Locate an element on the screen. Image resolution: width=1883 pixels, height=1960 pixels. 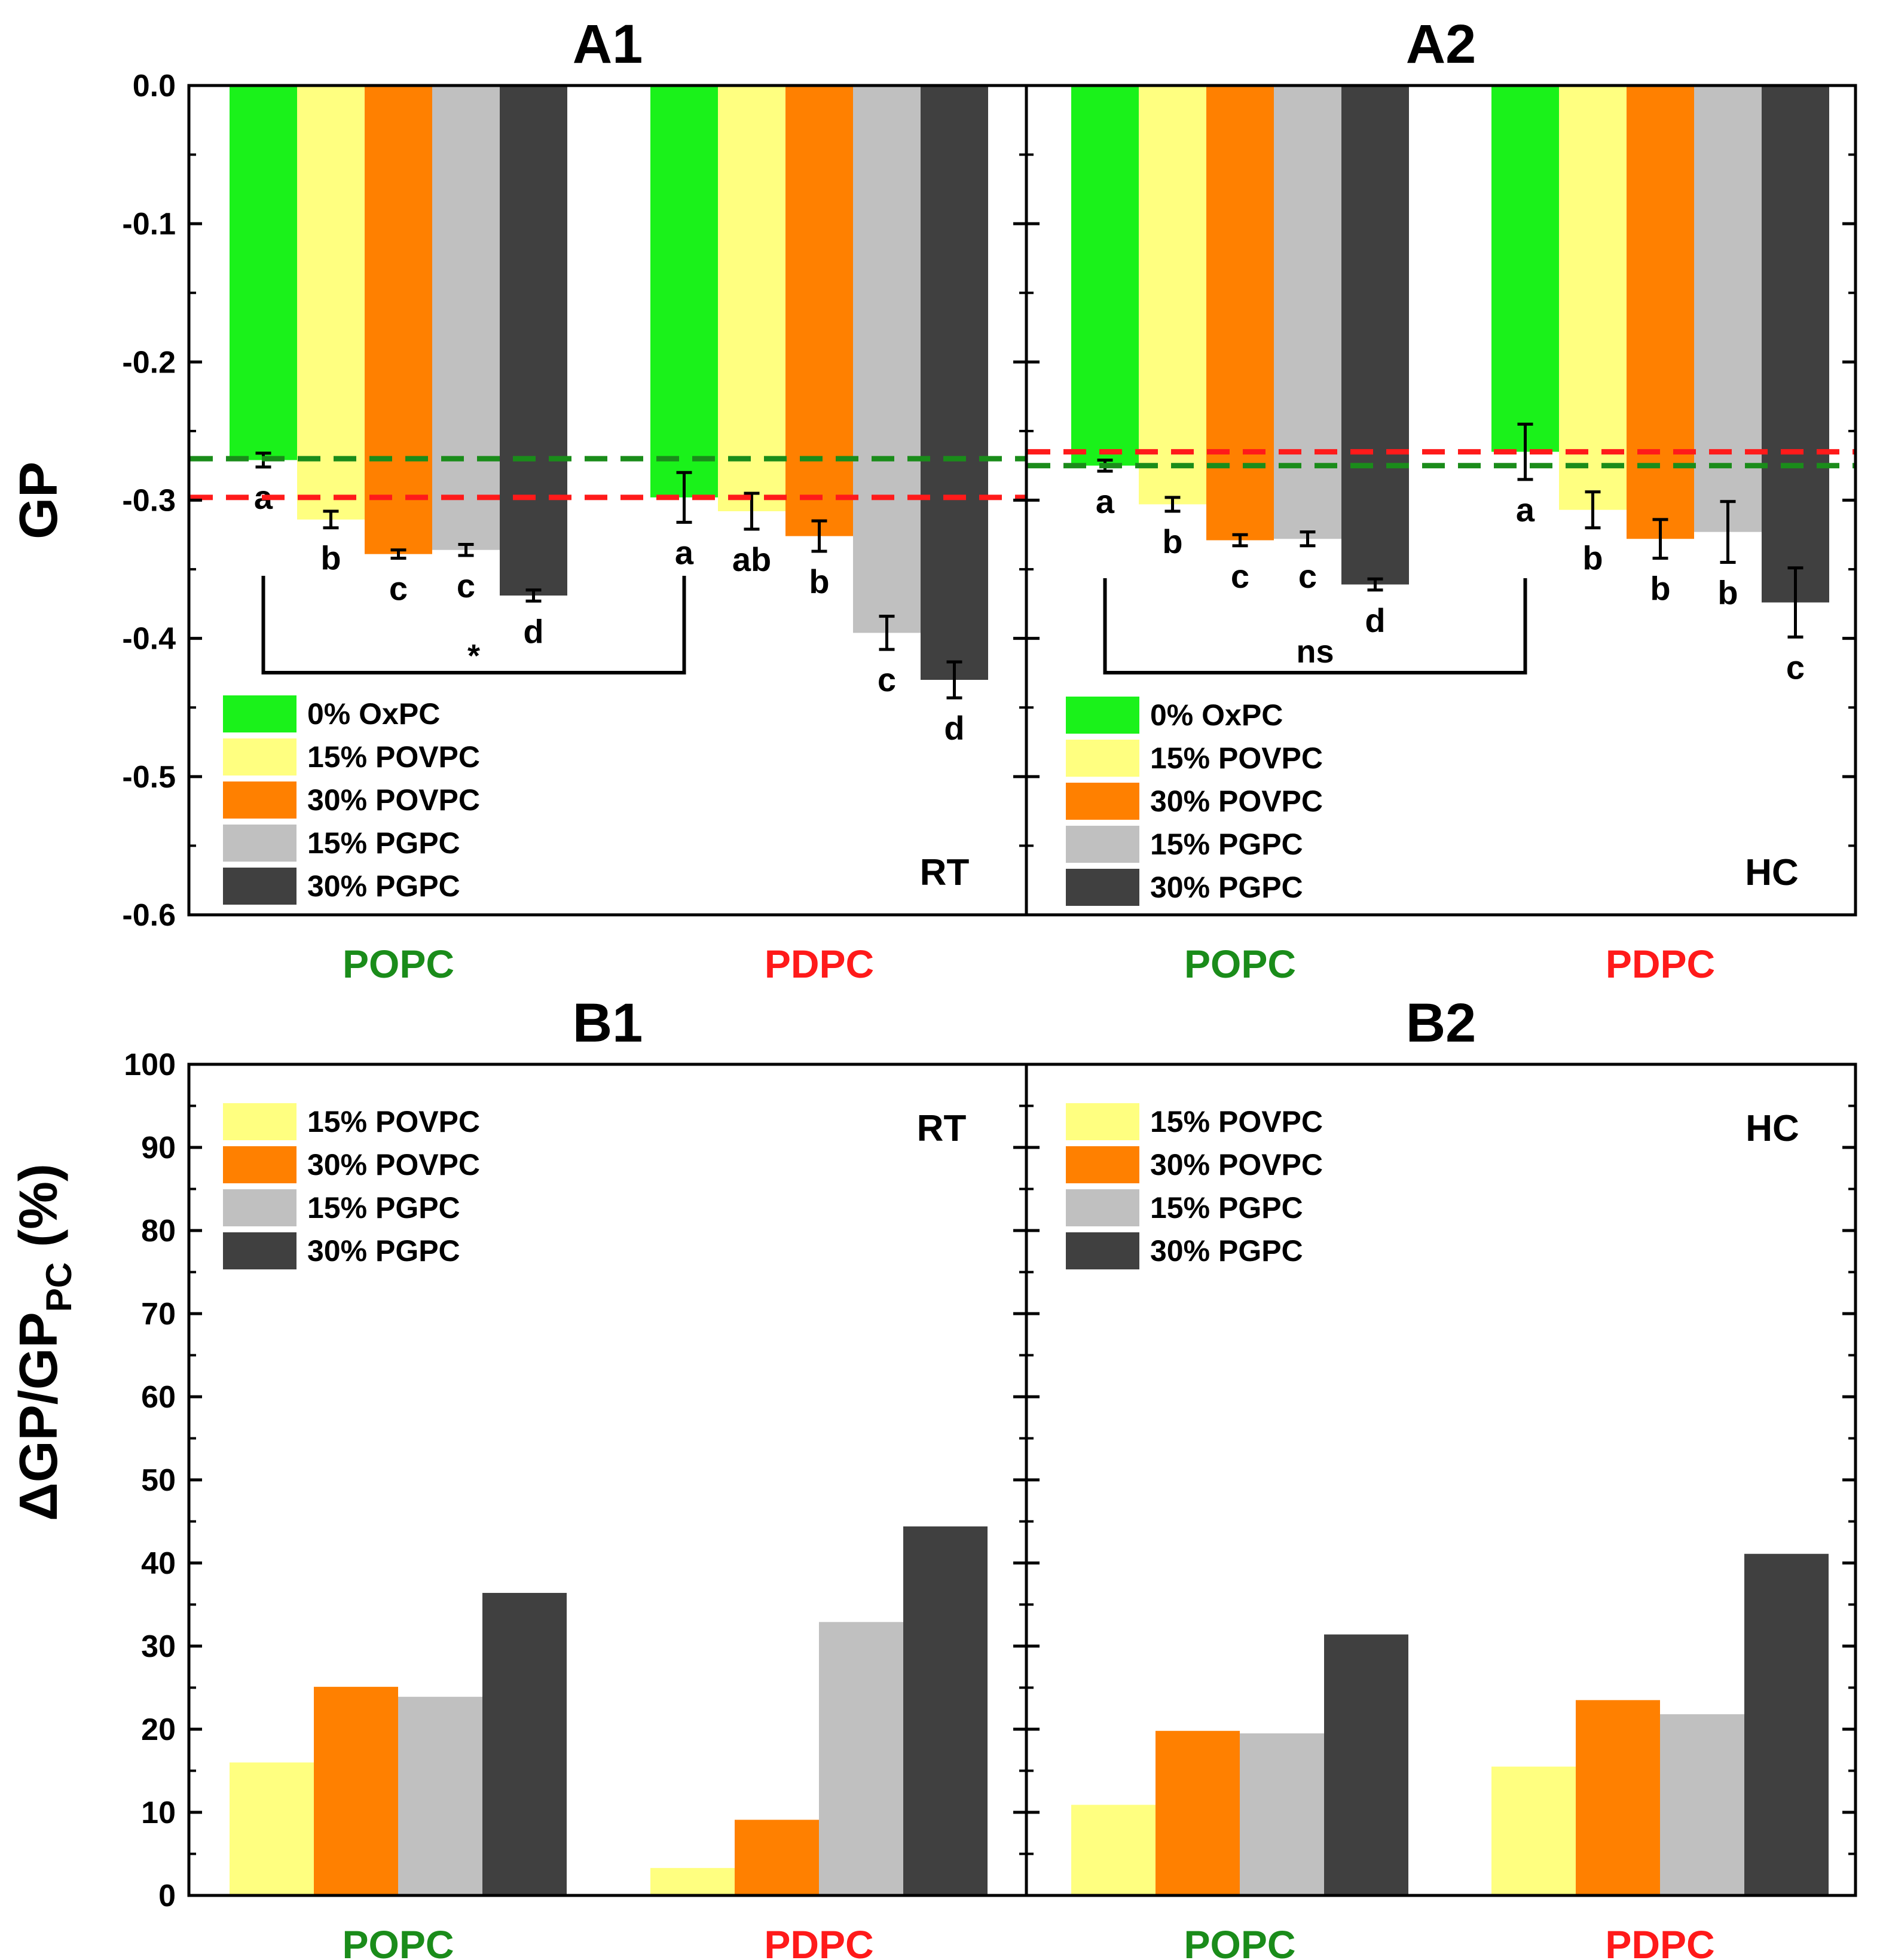
legend-label-B1-s3: 30% PGPC is located at coordinates (383, 1251).